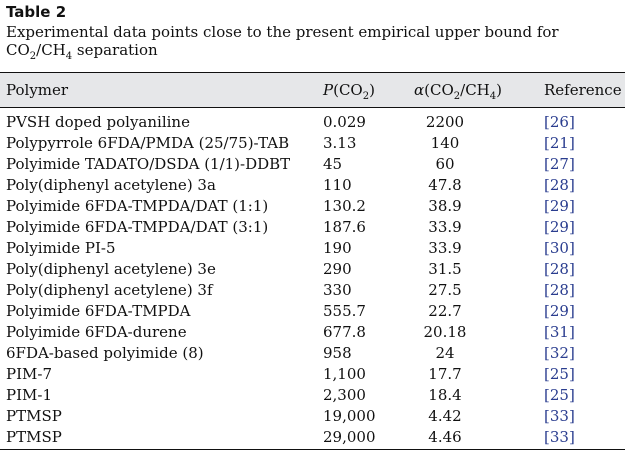 The width and height of the screenshot is (625, 459). I want to click on caption-sub-2: 4, so click(69, 56).